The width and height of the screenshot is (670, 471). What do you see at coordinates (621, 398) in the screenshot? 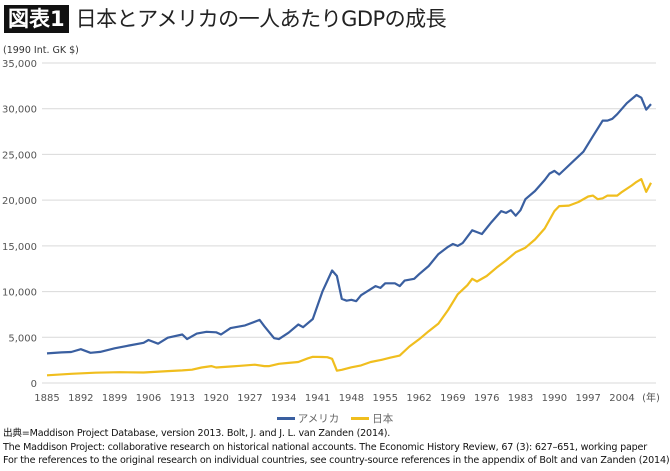
I see `x-tick-label: 2004` at bounding box center [621, 398].